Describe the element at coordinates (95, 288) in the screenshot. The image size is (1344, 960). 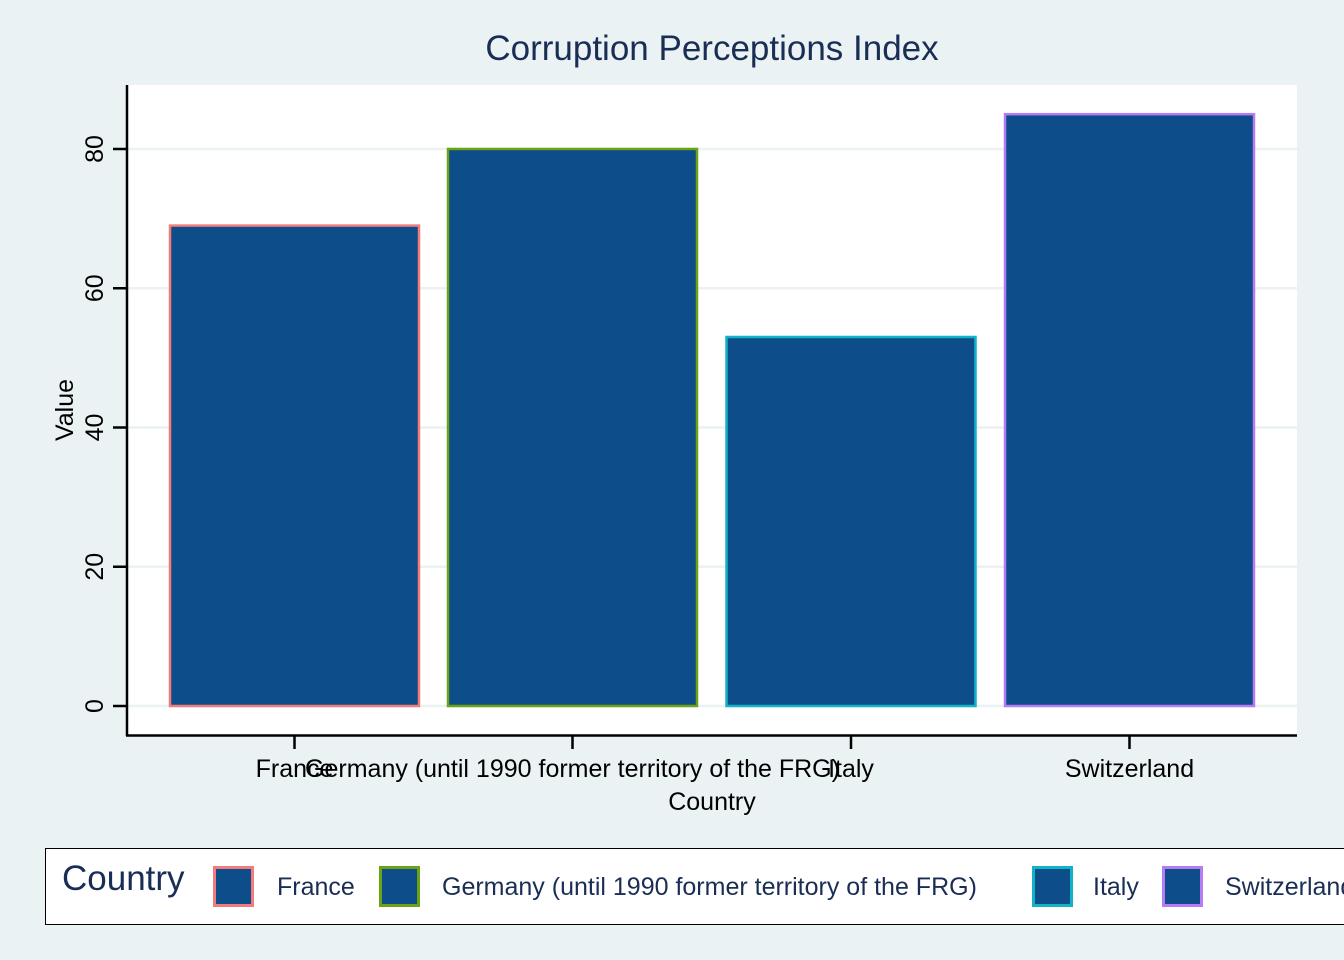
I see `y-tick-label-60: 60` at that location.